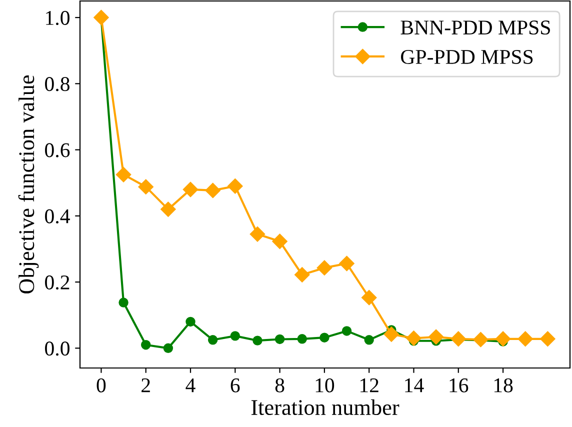 This screenshot has height=427, width=572. What do you see at coordinates (475, 27) in the screenshot?
I see `legend-label: BNN-PDD MPSS` at bounding box center [475, 27].